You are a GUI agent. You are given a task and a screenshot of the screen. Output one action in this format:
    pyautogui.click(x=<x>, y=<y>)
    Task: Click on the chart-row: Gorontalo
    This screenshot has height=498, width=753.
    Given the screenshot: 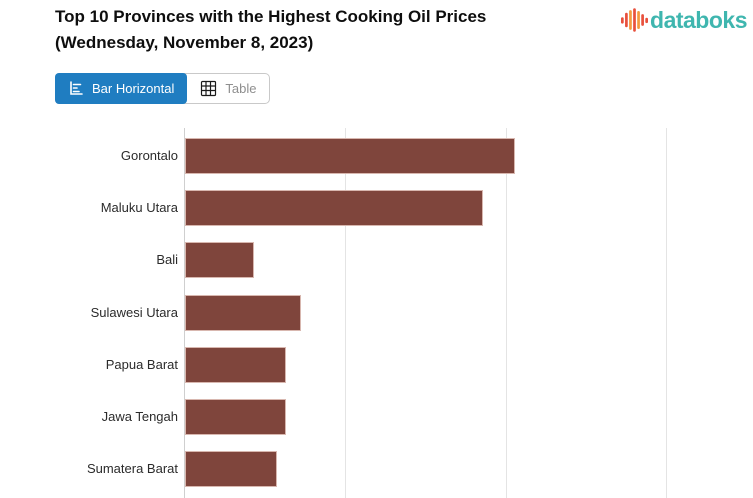 What is the action you would take?
    pyautogui.click(x=376, y=156)
    